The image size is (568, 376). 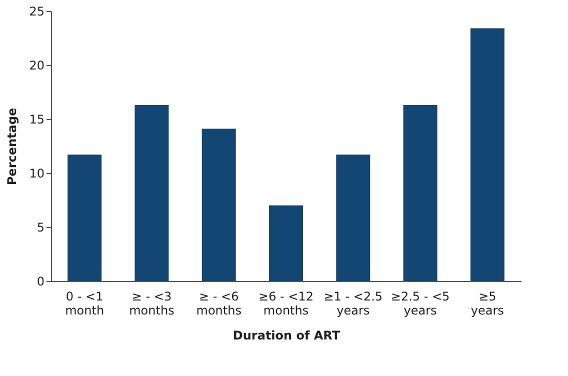 I want to click on x-tick-label: ≥6 - <12 months, so click(x=286, y=304).